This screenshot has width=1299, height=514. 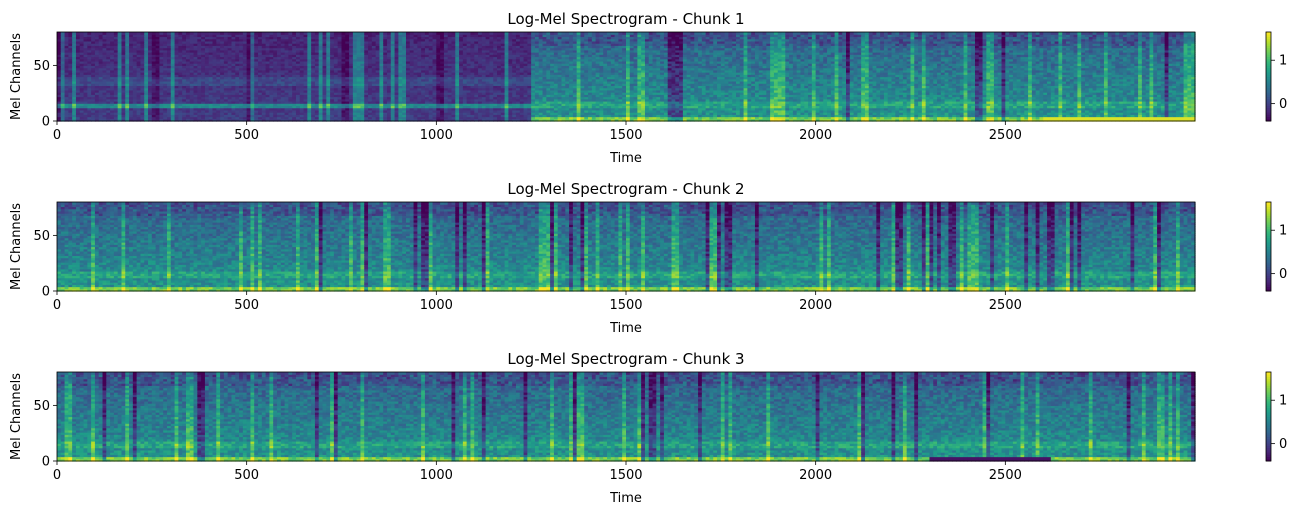 I want to click on chart-title: Log-Mel Spectrogram - Chunk 2, so click(x=625, y=189).